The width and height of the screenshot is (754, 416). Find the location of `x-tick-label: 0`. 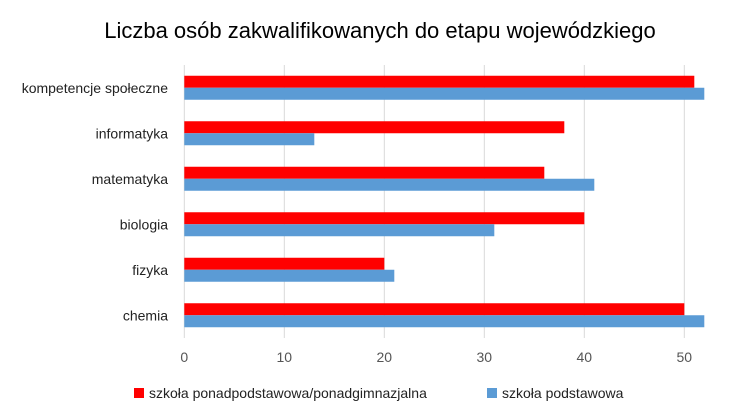

x-tick-label: 0 is located at coordinates (184, 357).